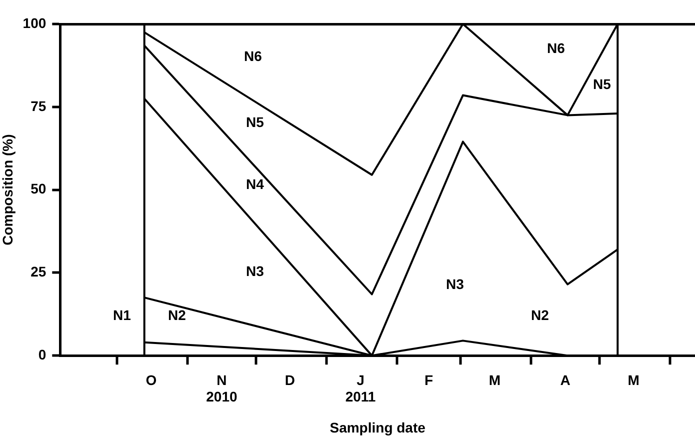 Image resolution: width=695 pixels, height=445 pixels. What do you see at coordinates (565, 380) in the screenshot?
I see `x-tick-label: A` at bounding box center [565, 380].